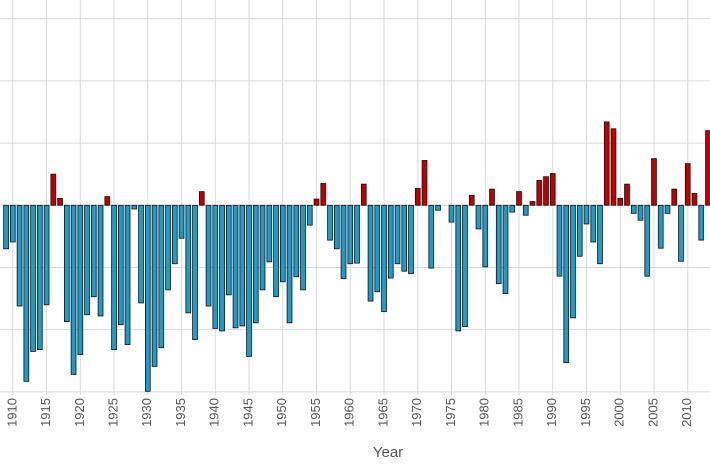  Describe the element at coordinates (416, 412) in the screenshot. I see `x-tick-label: 1970` at that location.